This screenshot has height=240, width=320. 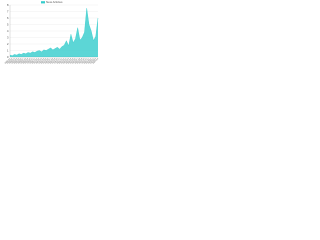 I want to click on x-tick-label: 2021-07, so click(x=48, y=61).